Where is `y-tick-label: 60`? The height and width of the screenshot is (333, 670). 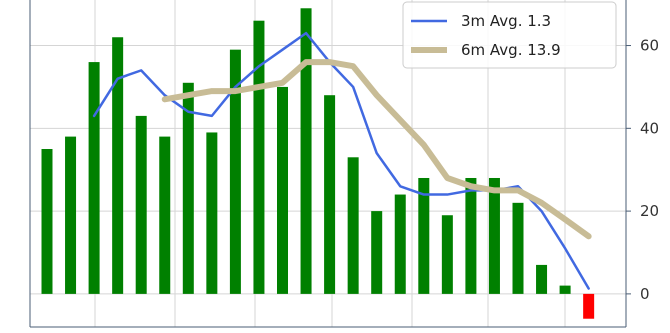 y-tick-label: 60 is located at coordinates (649, 46).